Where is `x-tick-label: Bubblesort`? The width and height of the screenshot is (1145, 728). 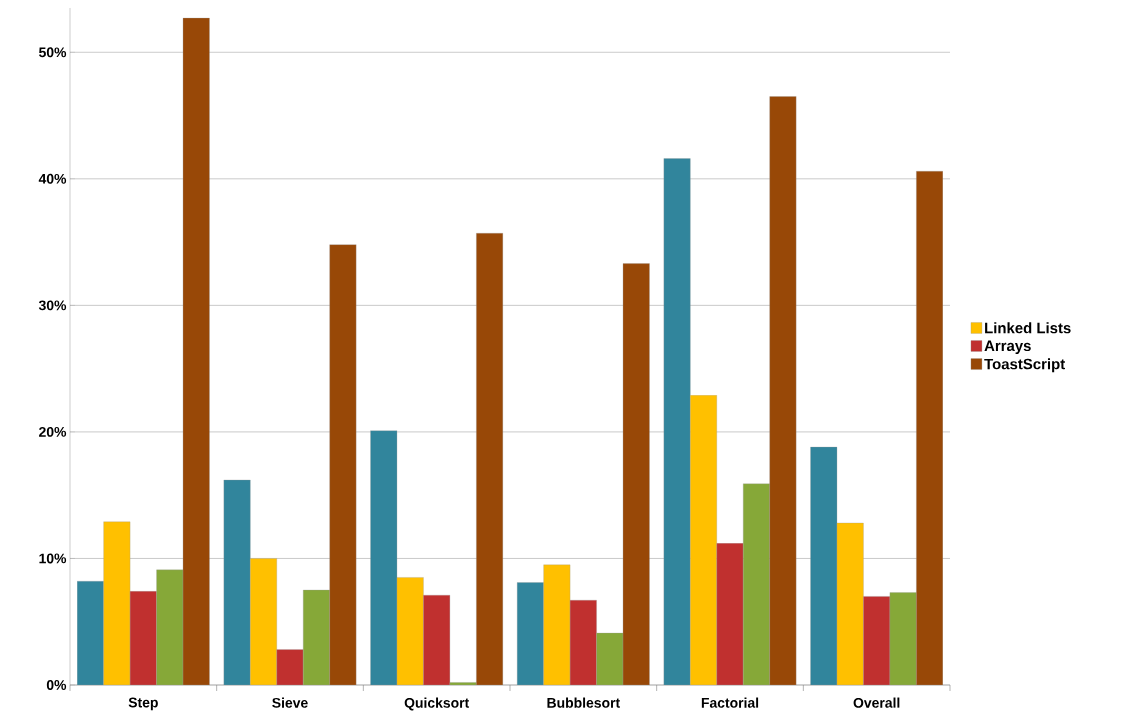 x-tick-label: Bubblesort is located at coordinates (583, 702).